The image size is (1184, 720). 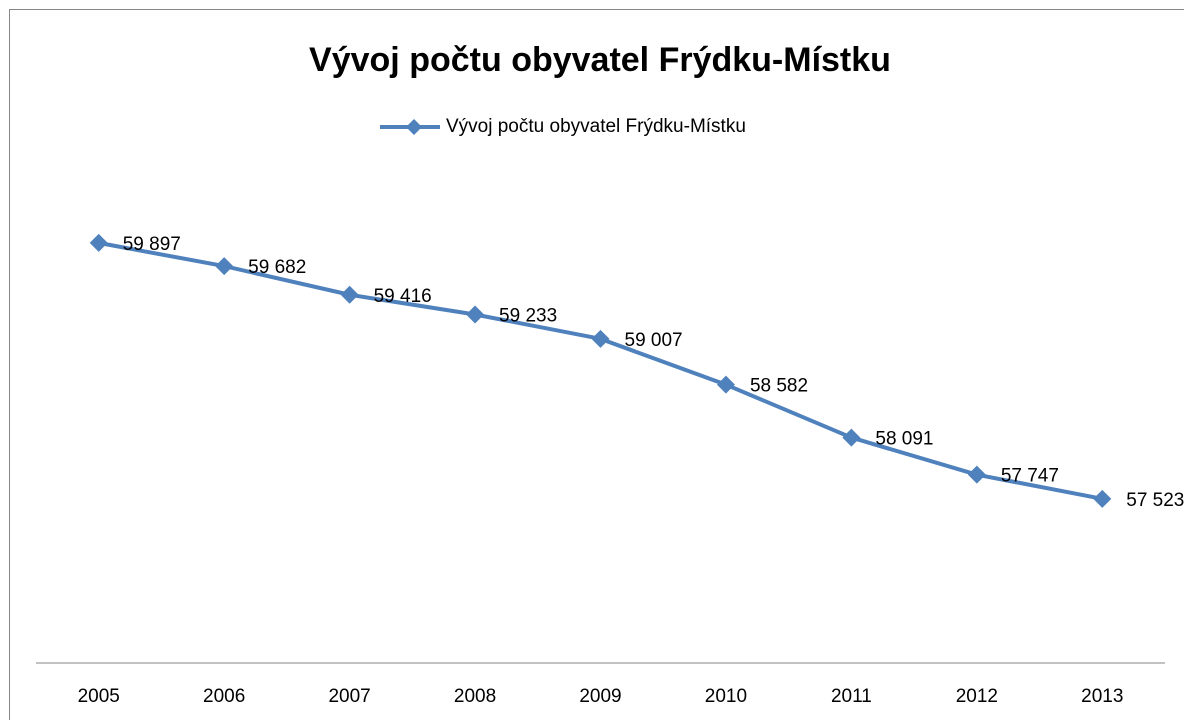 I want to click on chart-title: Vývoj počtu obyvatel Frýdku-Místku, so click(x=600, y=60).